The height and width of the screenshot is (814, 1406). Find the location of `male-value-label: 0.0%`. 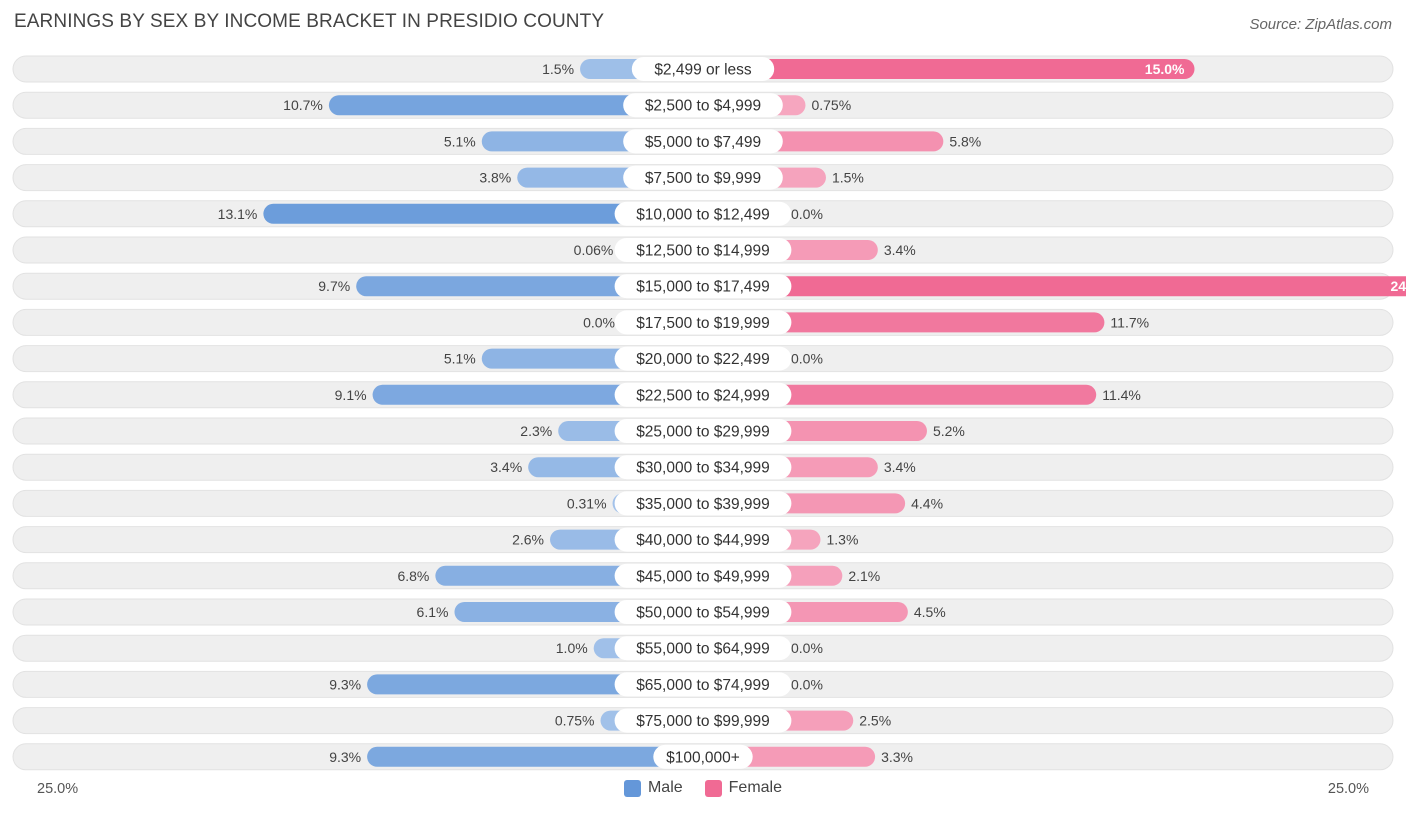

male-value-label: 0.0% is located at coordinates (599, 322).